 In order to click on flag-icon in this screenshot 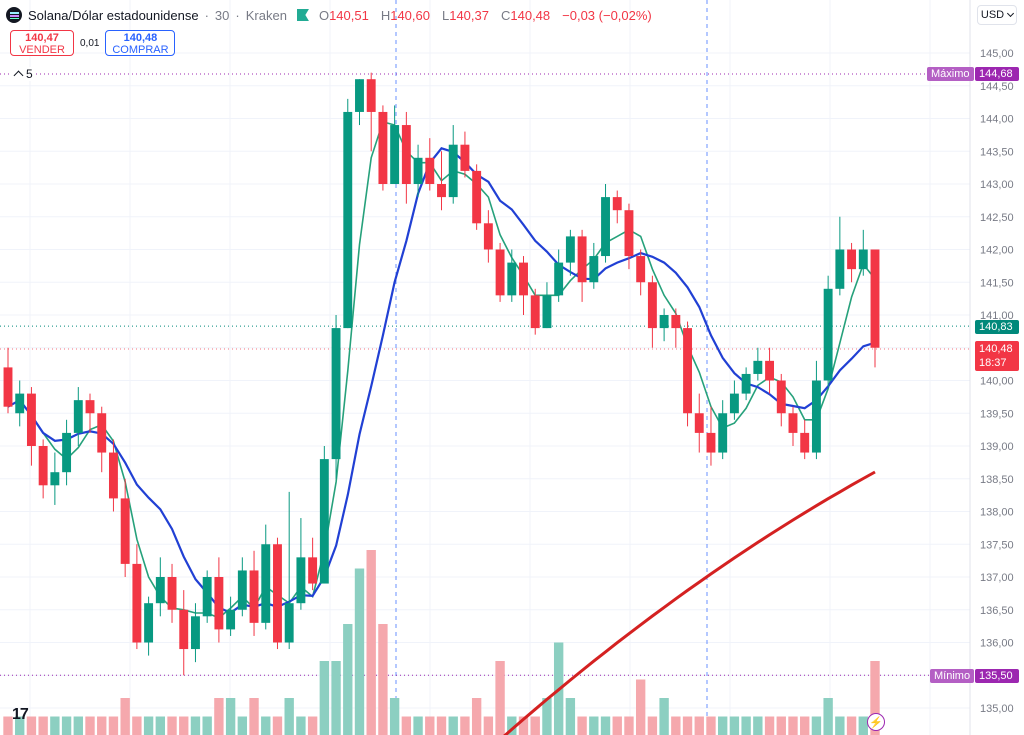, I will do `click(302, 15)`.